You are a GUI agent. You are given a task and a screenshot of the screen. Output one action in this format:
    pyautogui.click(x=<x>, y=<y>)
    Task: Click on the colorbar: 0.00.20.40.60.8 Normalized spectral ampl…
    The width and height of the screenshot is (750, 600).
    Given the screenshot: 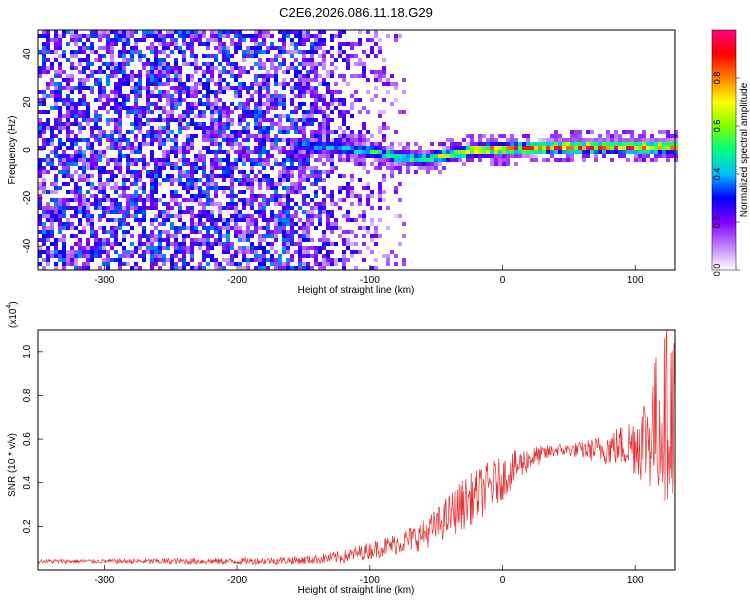 What is the action you would take?
    pyautogui.click(x=730, y=152)
    